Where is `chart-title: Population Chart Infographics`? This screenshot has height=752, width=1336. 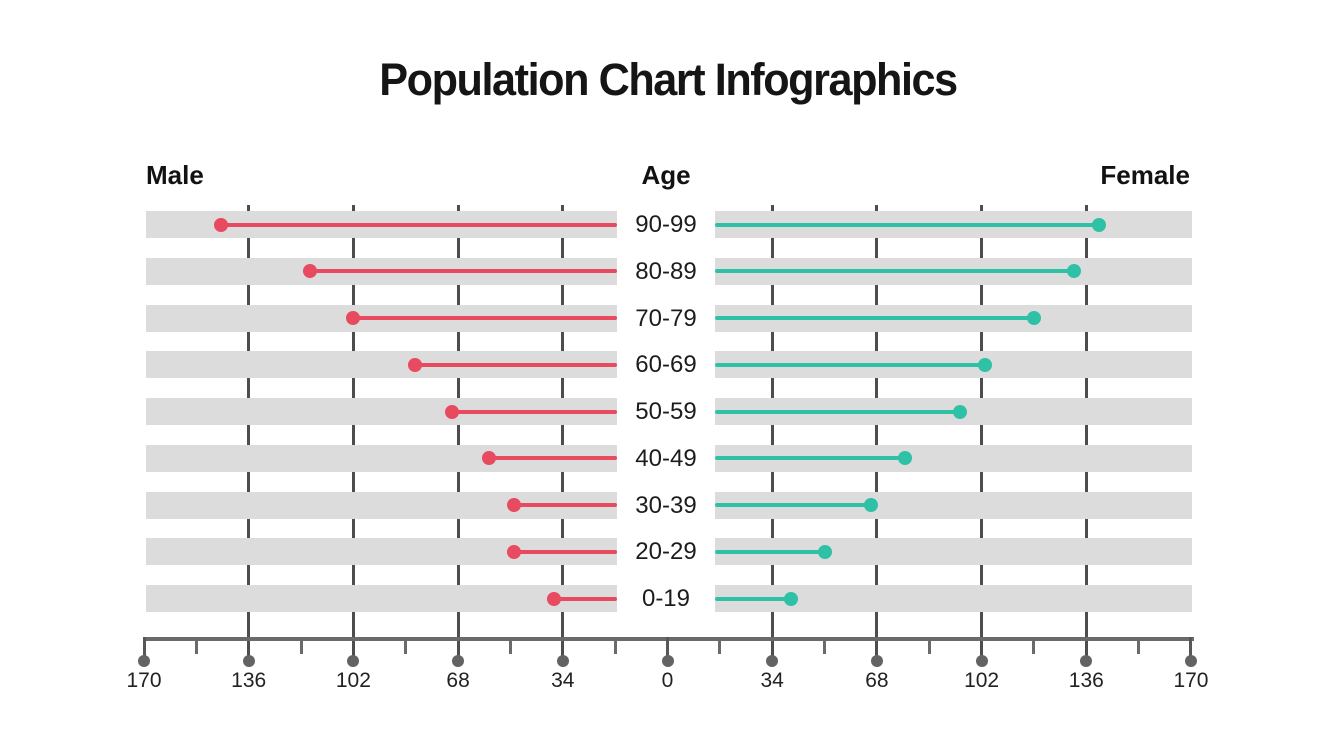 chart-title: Population Chart Infographics is located at coordinates (668, 79).